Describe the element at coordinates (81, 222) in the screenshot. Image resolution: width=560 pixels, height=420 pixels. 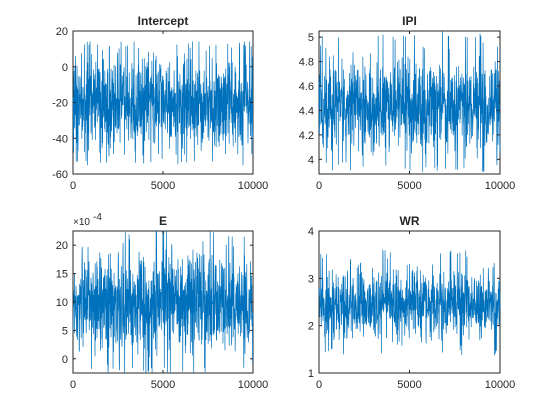
I see `y-exponent-label: ×10` at that location.